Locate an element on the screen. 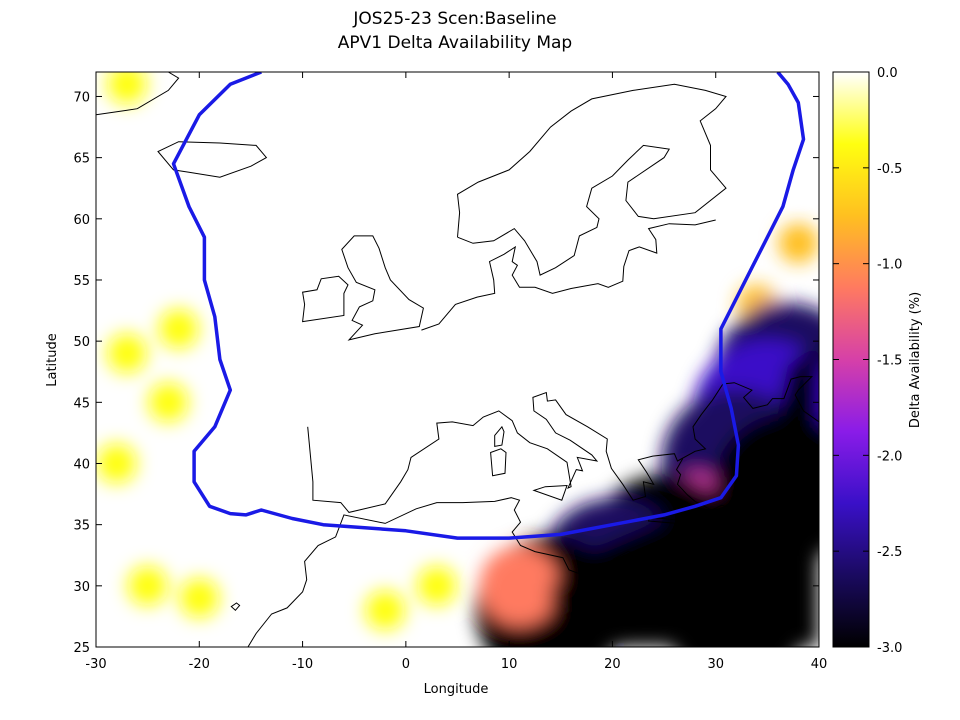 The image size is (960, 720). colorbar-tick-label: -1.5 is located at coordinates (889, 361).